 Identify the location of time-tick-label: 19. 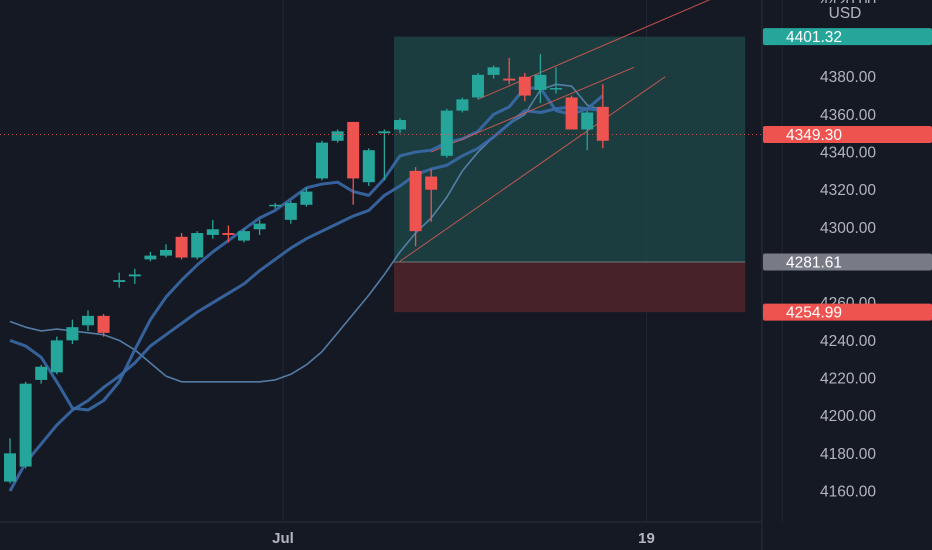
(646, 538).